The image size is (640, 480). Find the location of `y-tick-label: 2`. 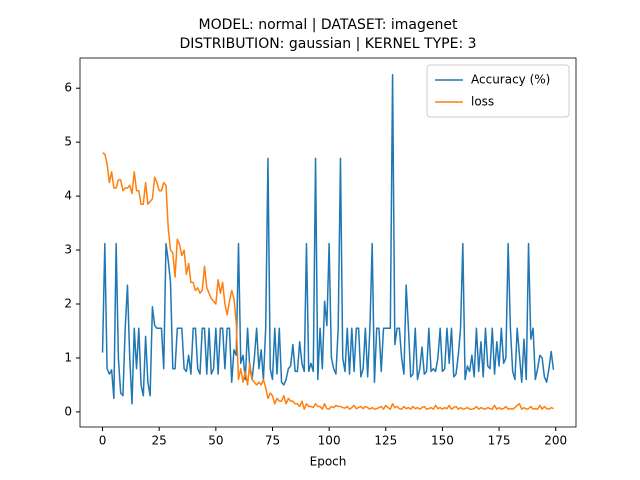

y-tick-label: 2 is located at coordinates (68, 304).